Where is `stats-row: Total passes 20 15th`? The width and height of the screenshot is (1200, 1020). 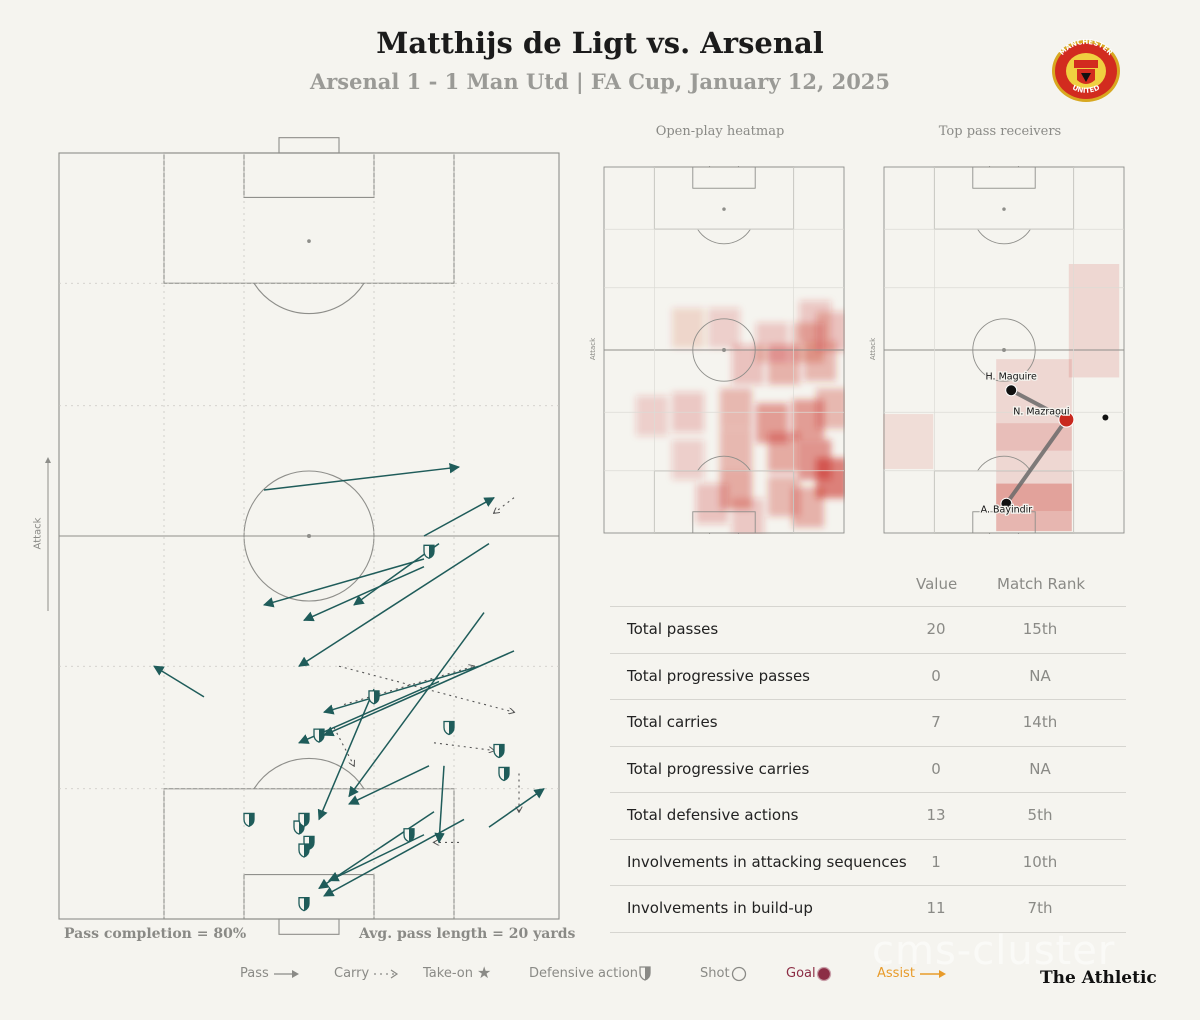
stats-row: Total passes 20 15th is located at coordinates (868, 629).